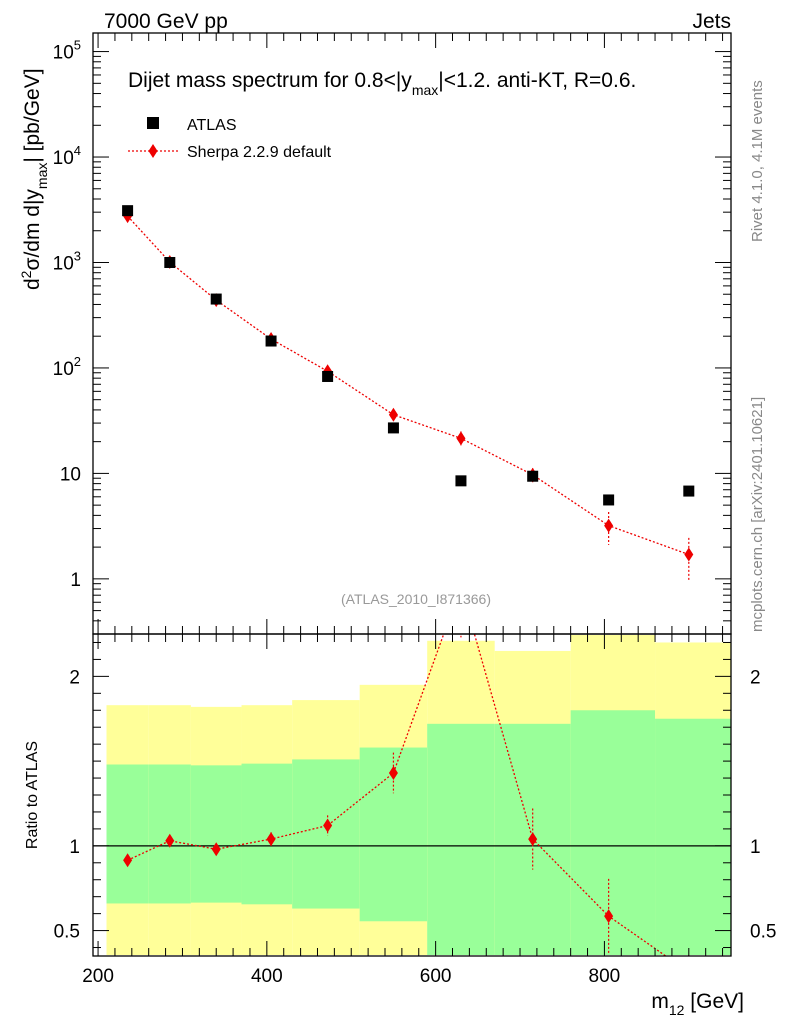 This screenshot has width=786, height=1024. Describe the element at coordinates (605, 976) in the screenshot. I see `x-tick-label: 800` at that location.